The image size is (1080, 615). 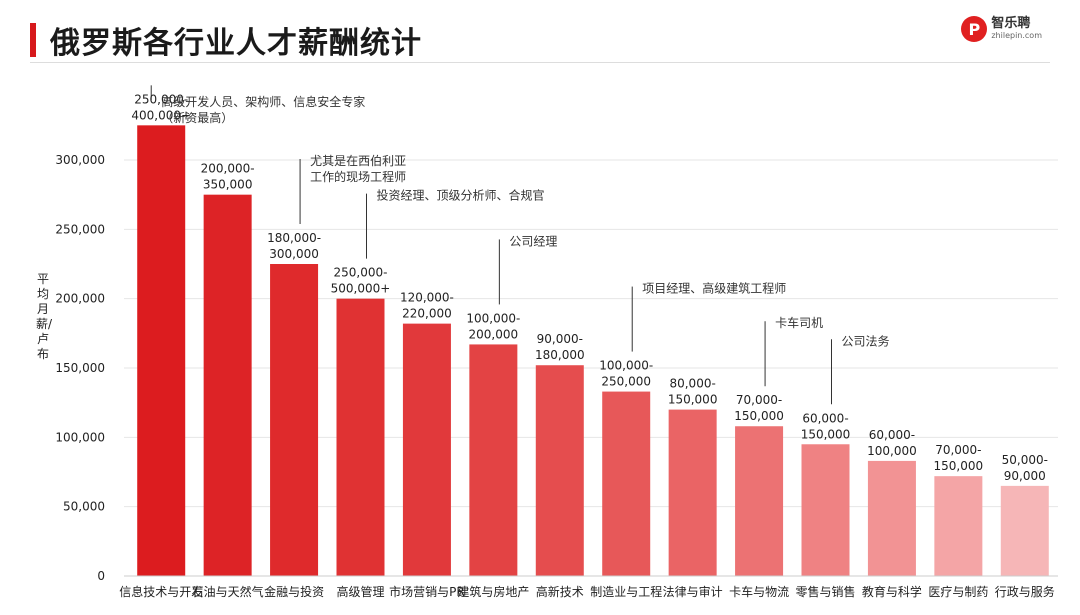 I want to click on annotation-text: 高级开发人员、架构师、信息安全专家, so click(x=263, y=101).